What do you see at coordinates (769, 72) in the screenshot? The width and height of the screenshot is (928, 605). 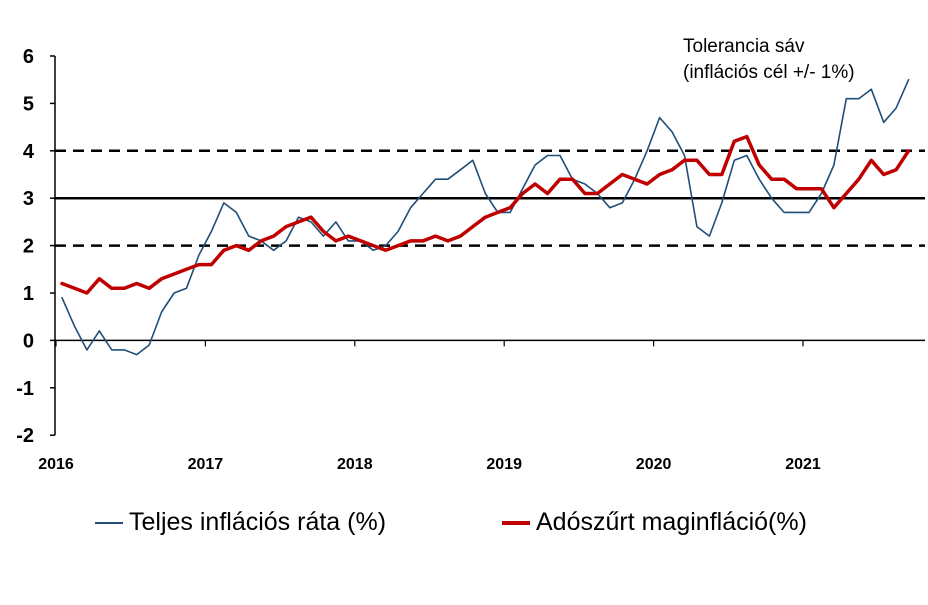 I see `annotation-line-2: (inflációs cél +/- 1%)` at bounding box center [769, 72].